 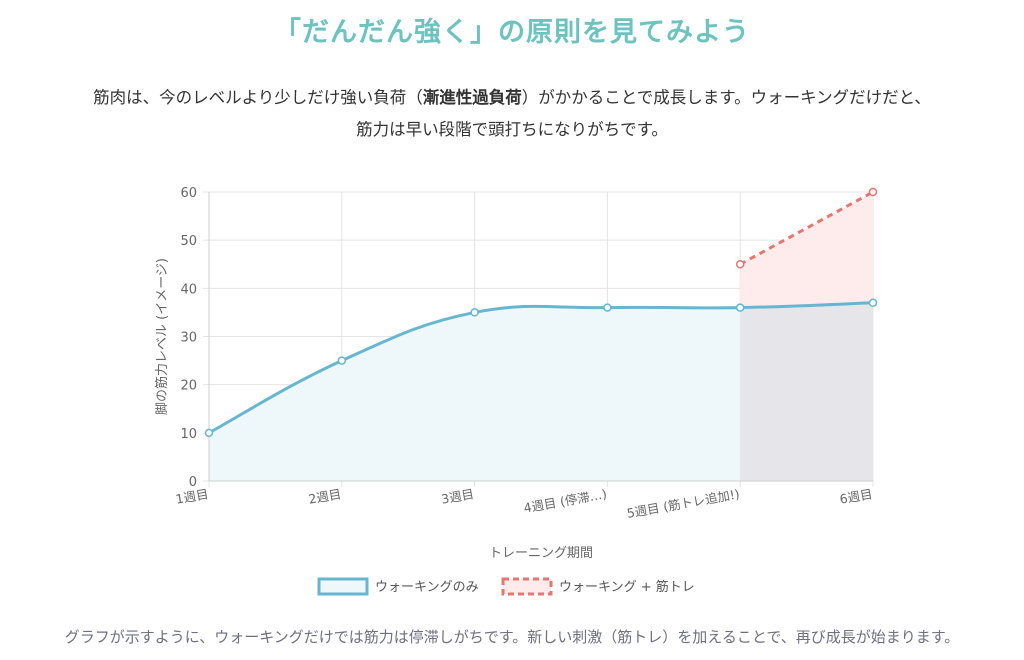 What do you see at coordinates (258, 97) in the screenshot?
I see `intro-text-part1: 筋肉は、今のレベルより少しだけ強い負荷（` at bounding box center [258, 97].